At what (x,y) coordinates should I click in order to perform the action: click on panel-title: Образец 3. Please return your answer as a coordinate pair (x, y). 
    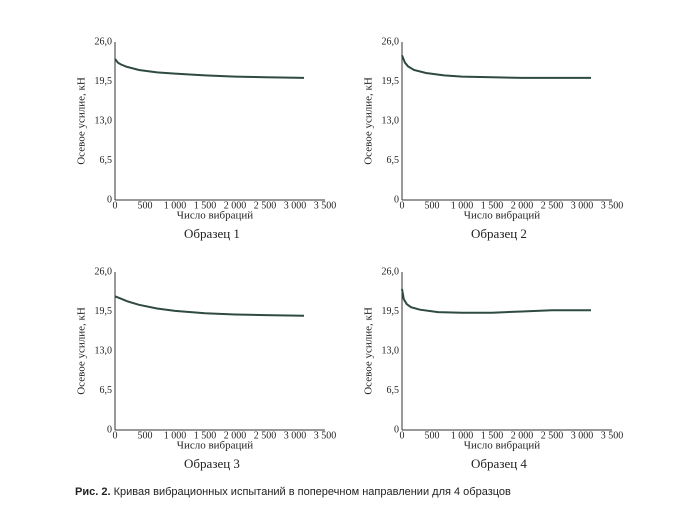
    Looking at the image, I should click on (212, 463).